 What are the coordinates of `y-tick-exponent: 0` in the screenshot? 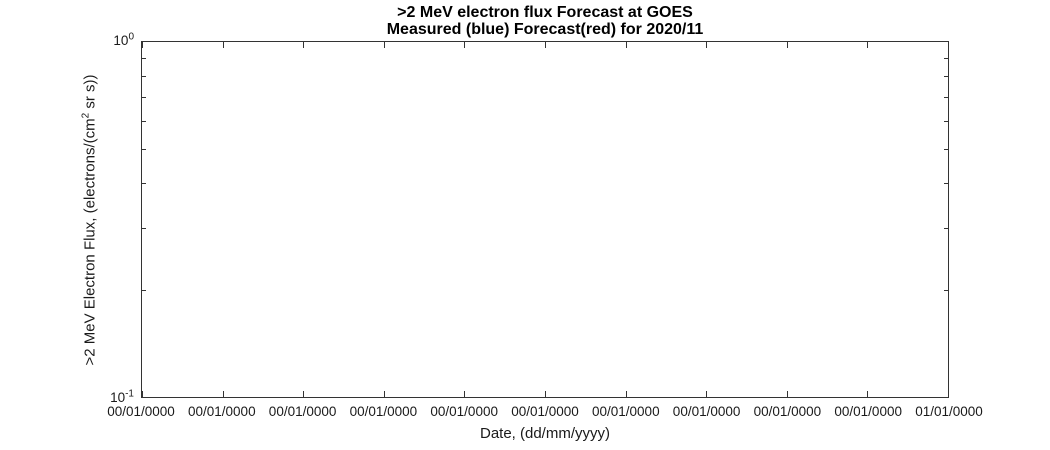 It's located at (131, 37).